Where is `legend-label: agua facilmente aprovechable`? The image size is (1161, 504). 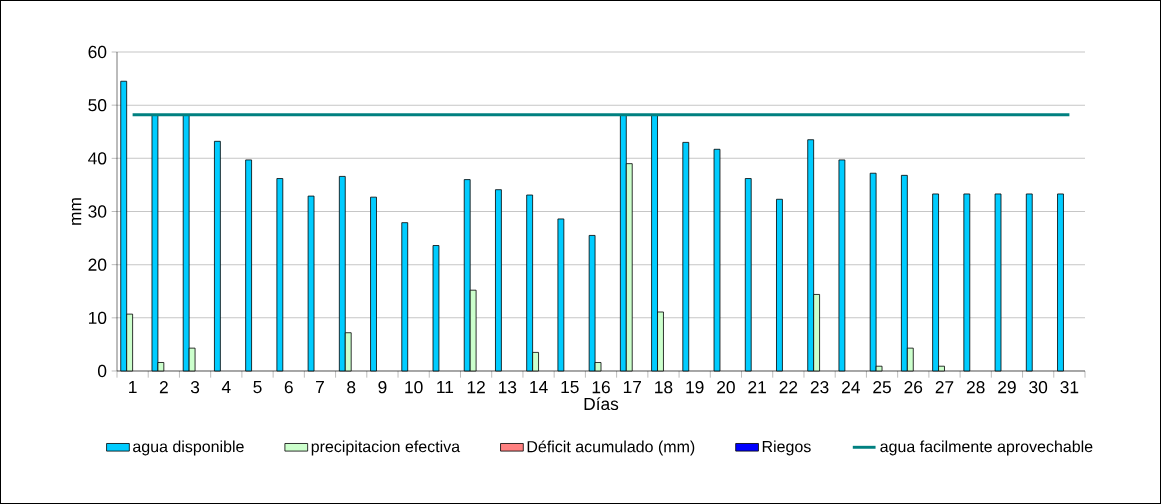
legend-label: agua facilmente aprovechable is located at coordinates (986, 448).